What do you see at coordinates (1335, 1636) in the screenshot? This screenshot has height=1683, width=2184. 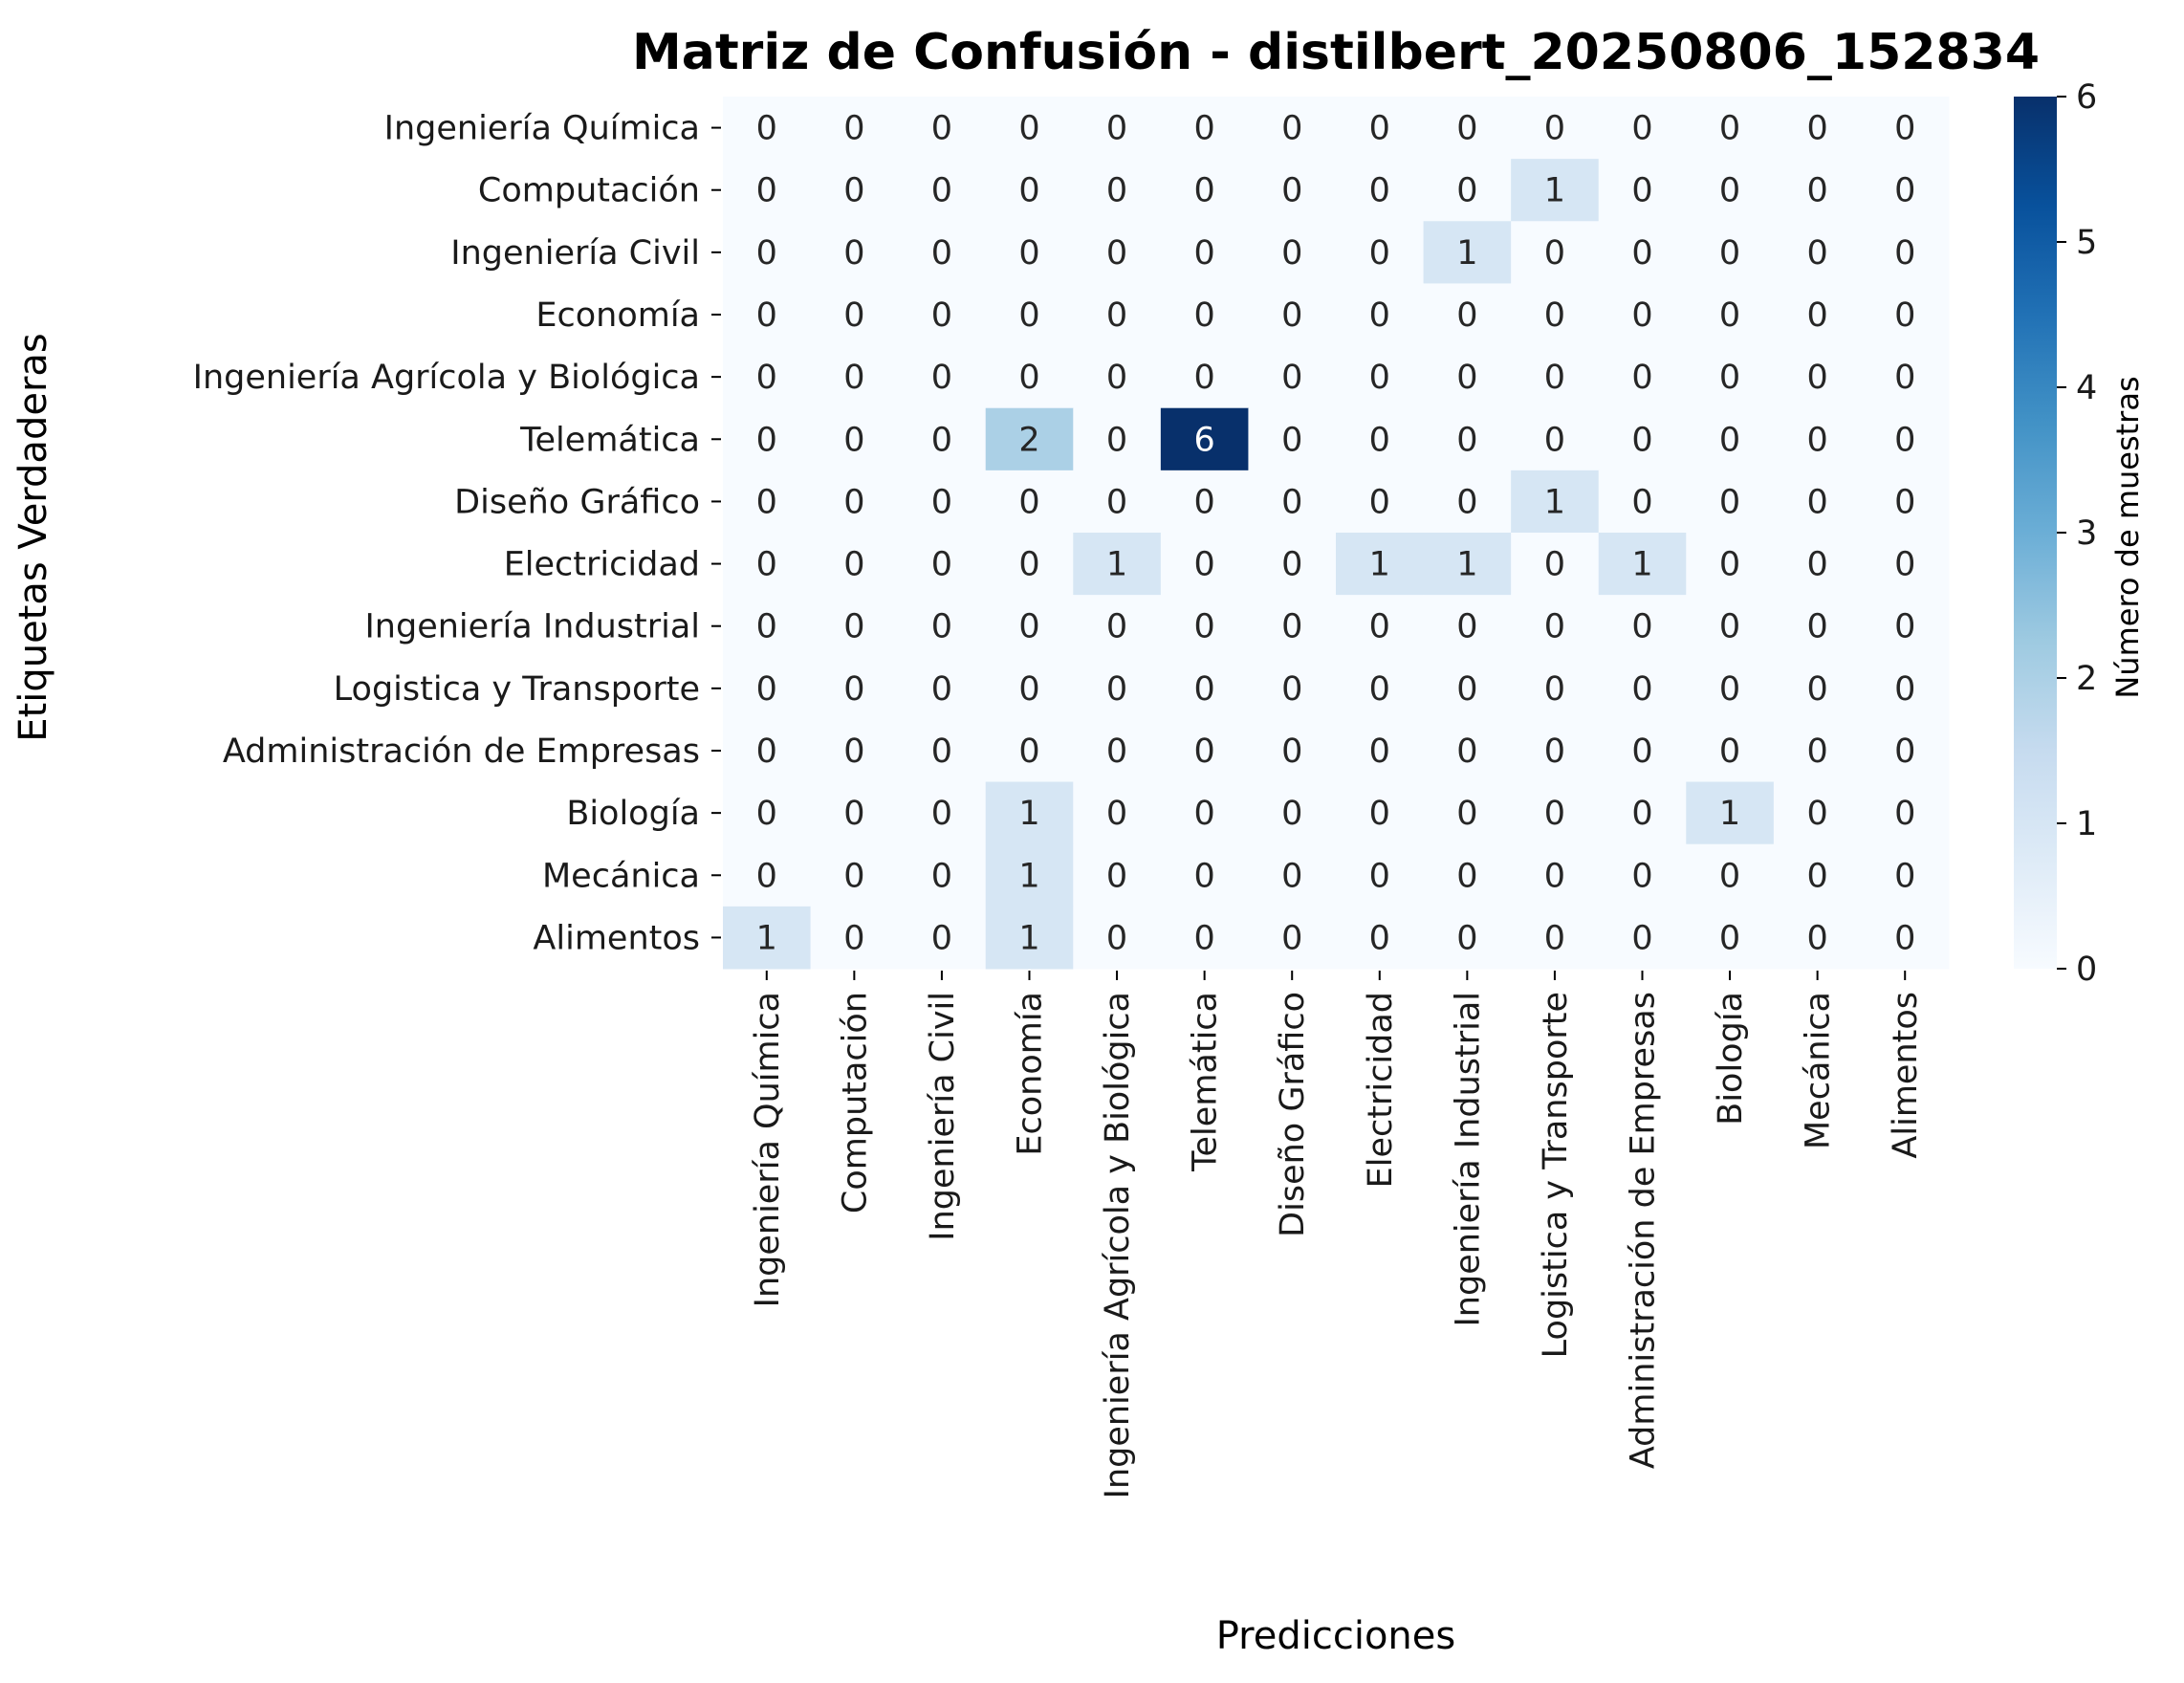 I see `x-axis-label: Predicciones` at bounding box center [1335, 1636].